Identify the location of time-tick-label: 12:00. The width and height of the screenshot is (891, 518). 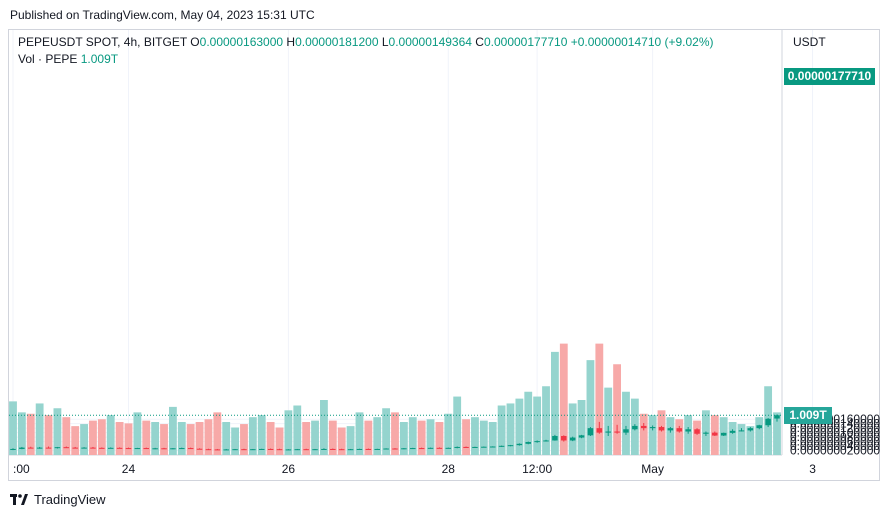
(537, 469).